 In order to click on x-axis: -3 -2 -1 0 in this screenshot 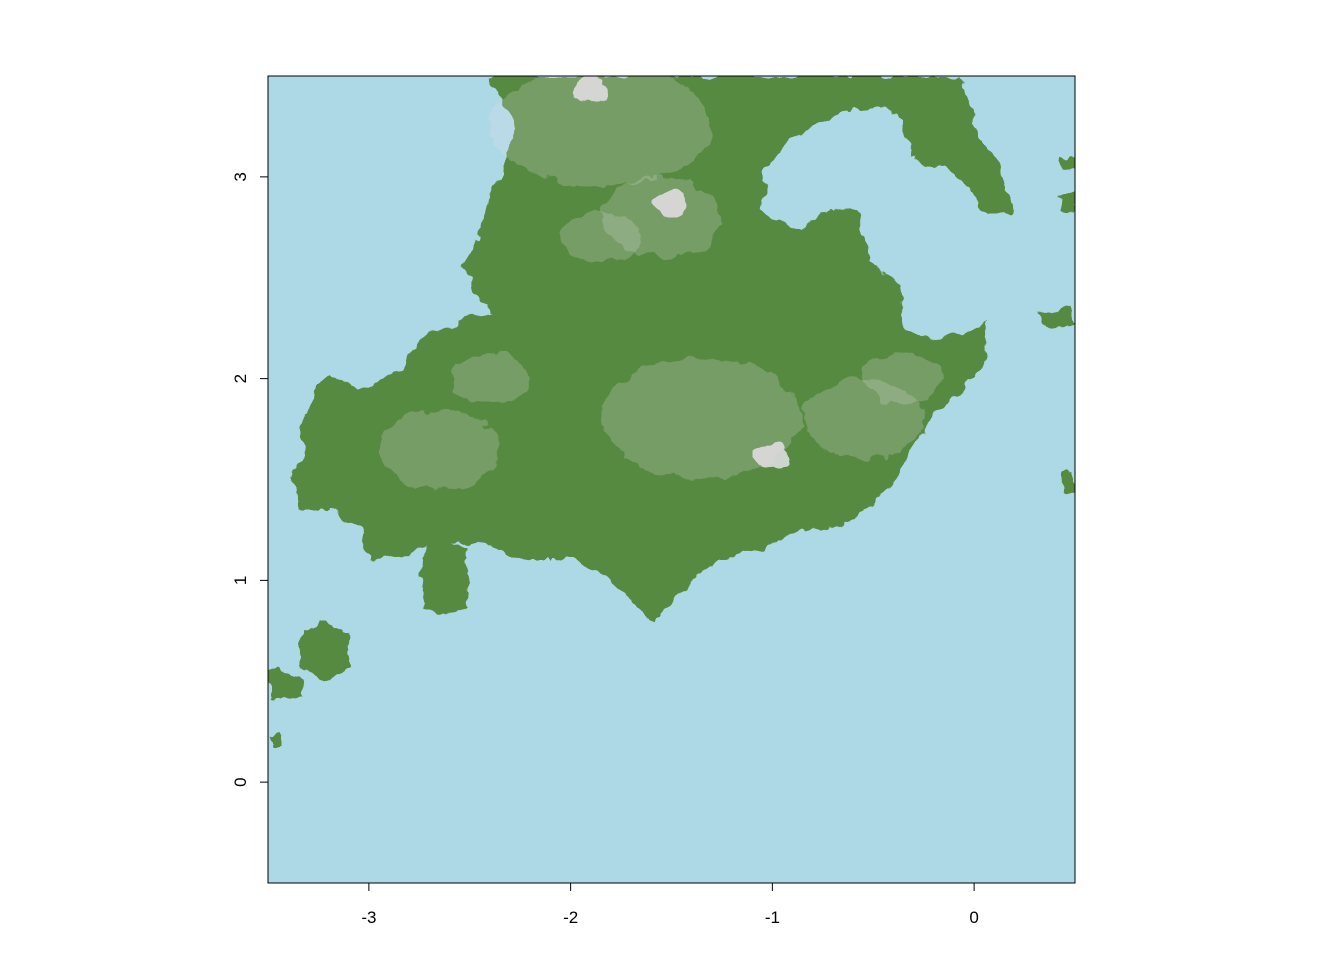, I will do `click(670, 905)`.